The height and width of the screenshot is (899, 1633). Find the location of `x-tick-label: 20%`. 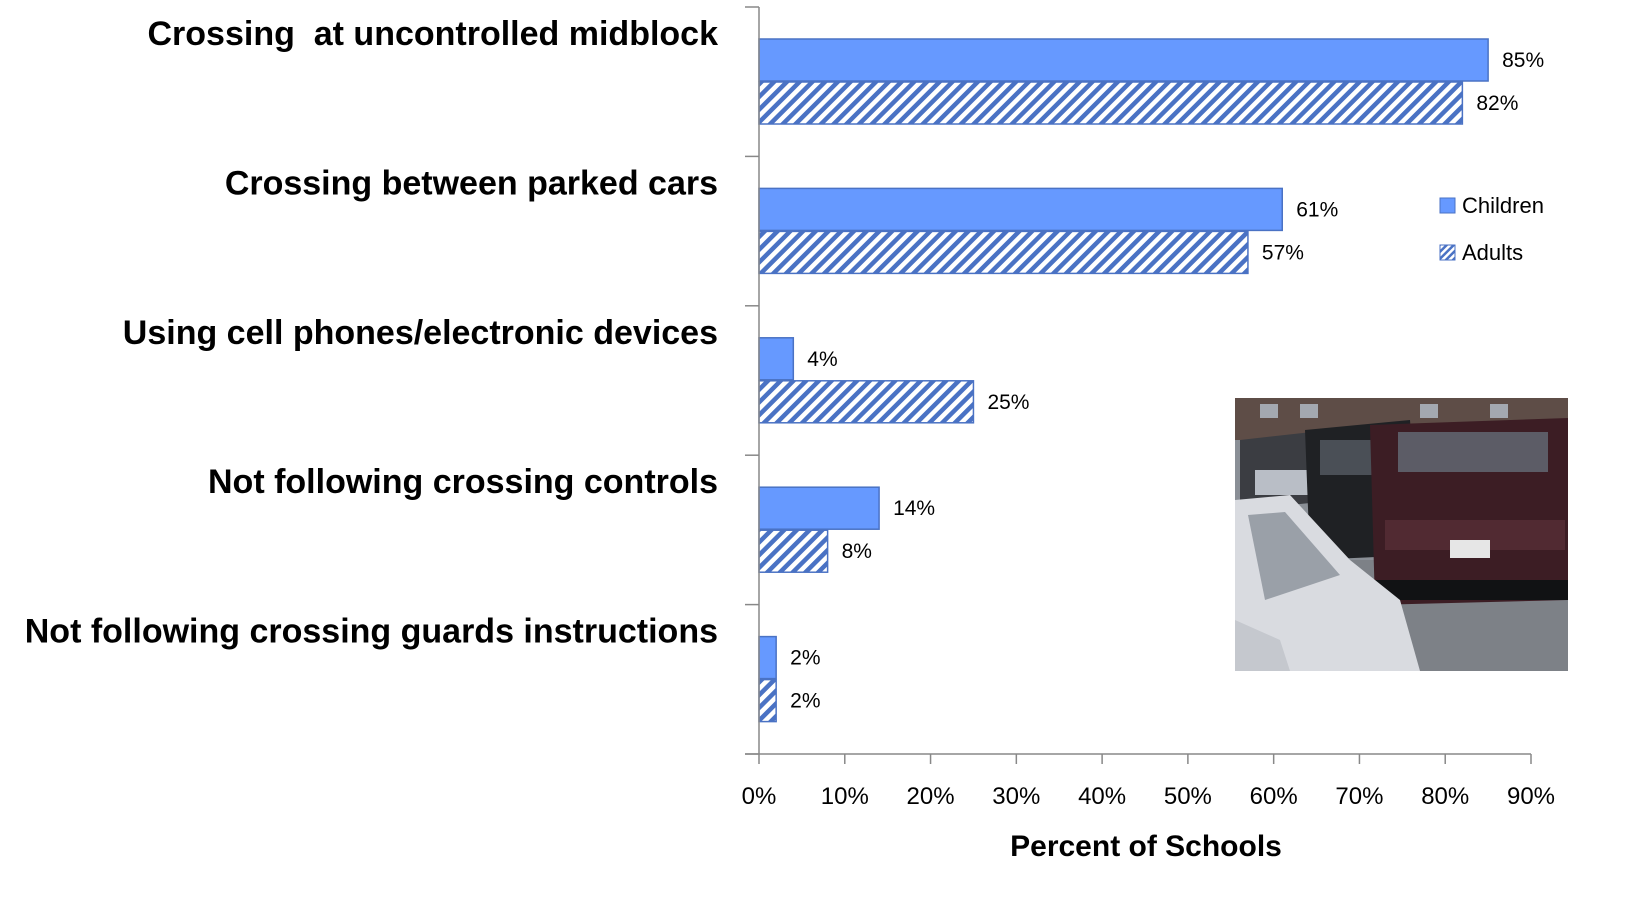

x-tick-label: 20% is located at coordinates (931, 796).